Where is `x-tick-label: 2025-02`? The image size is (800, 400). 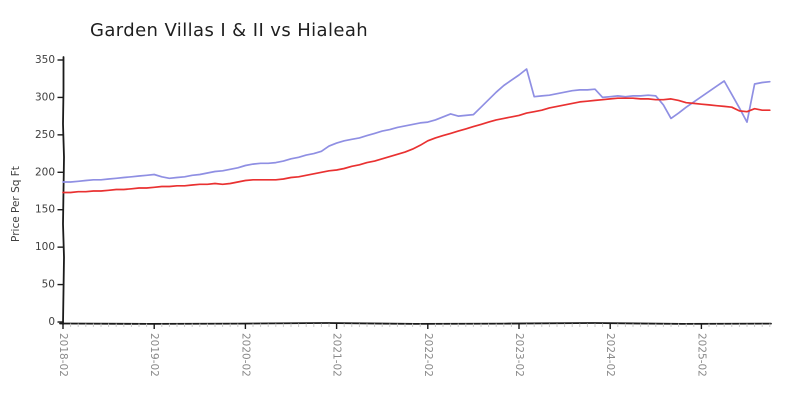 x-tick-label: 2025-02 is located at coordinates (701, 355).